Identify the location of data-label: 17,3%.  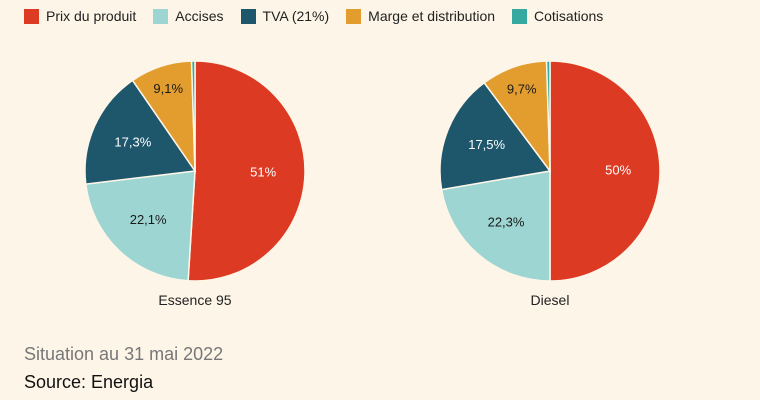
(132, 141).